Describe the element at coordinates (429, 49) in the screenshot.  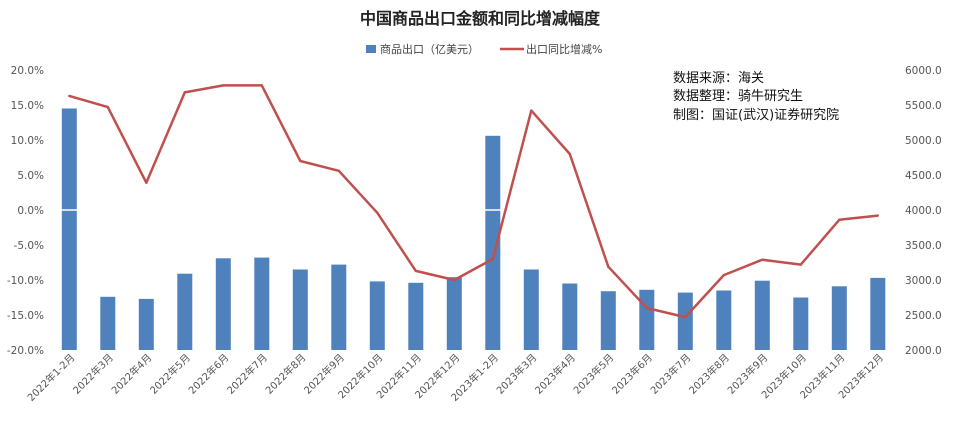
I see `legend-bar-label: 商品出口（亿美元）` at that location.